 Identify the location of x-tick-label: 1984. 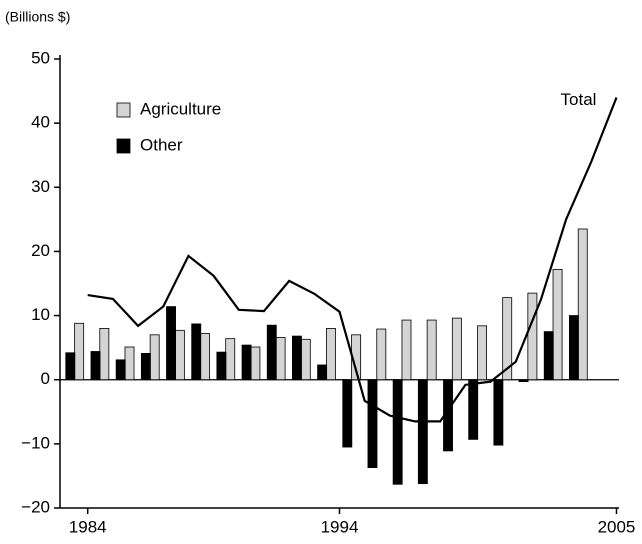
(88, 526).